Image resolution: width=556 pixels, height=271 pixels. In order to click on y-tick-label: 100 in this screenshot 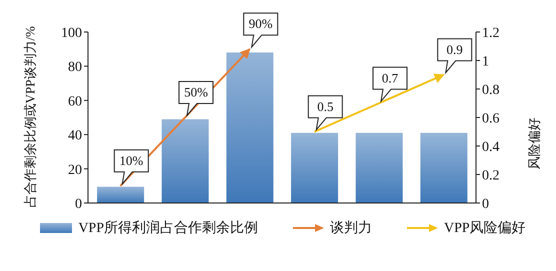, I will do `click(71, 33)`.